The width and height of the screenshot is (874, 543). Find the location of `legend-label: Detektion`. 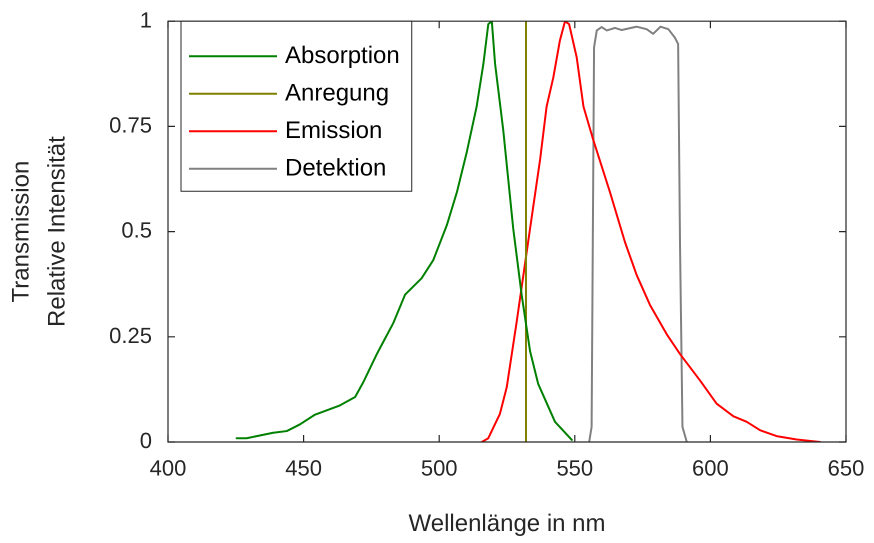

legend-label: Detektion is located at coordinates (335, 168).